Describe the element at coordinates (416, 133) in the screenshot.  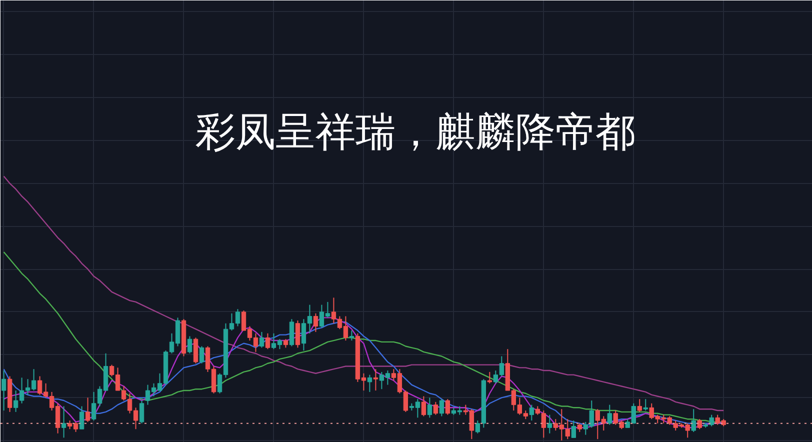
I see `chart-title: 彩凤呈祥瑞，麒麟降帝都` at that location.